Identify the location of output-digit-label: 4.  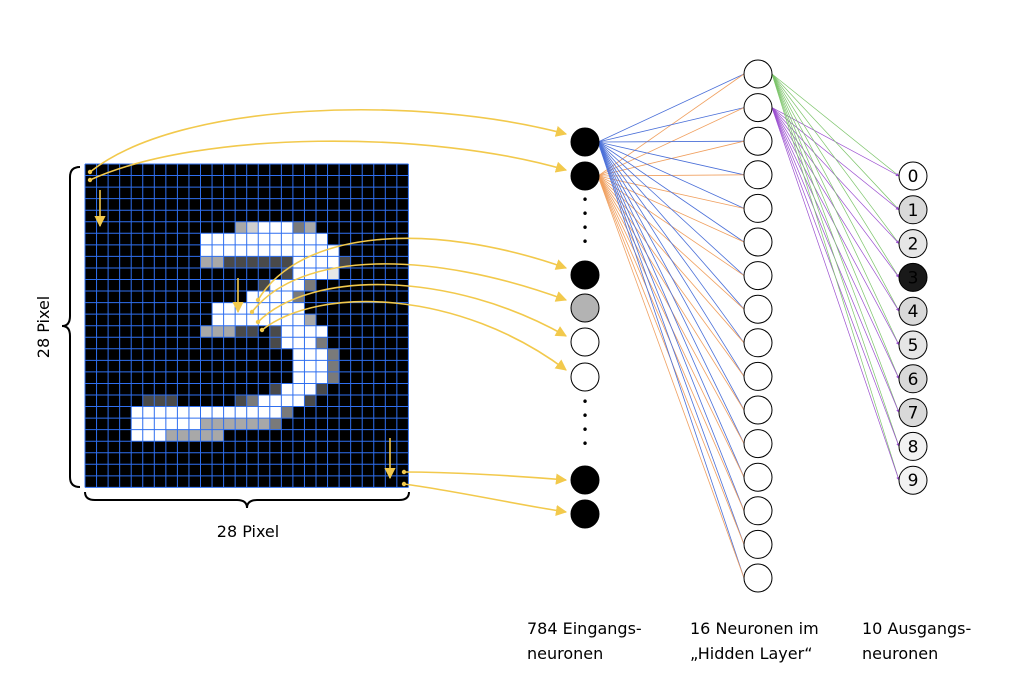
(913, 312).